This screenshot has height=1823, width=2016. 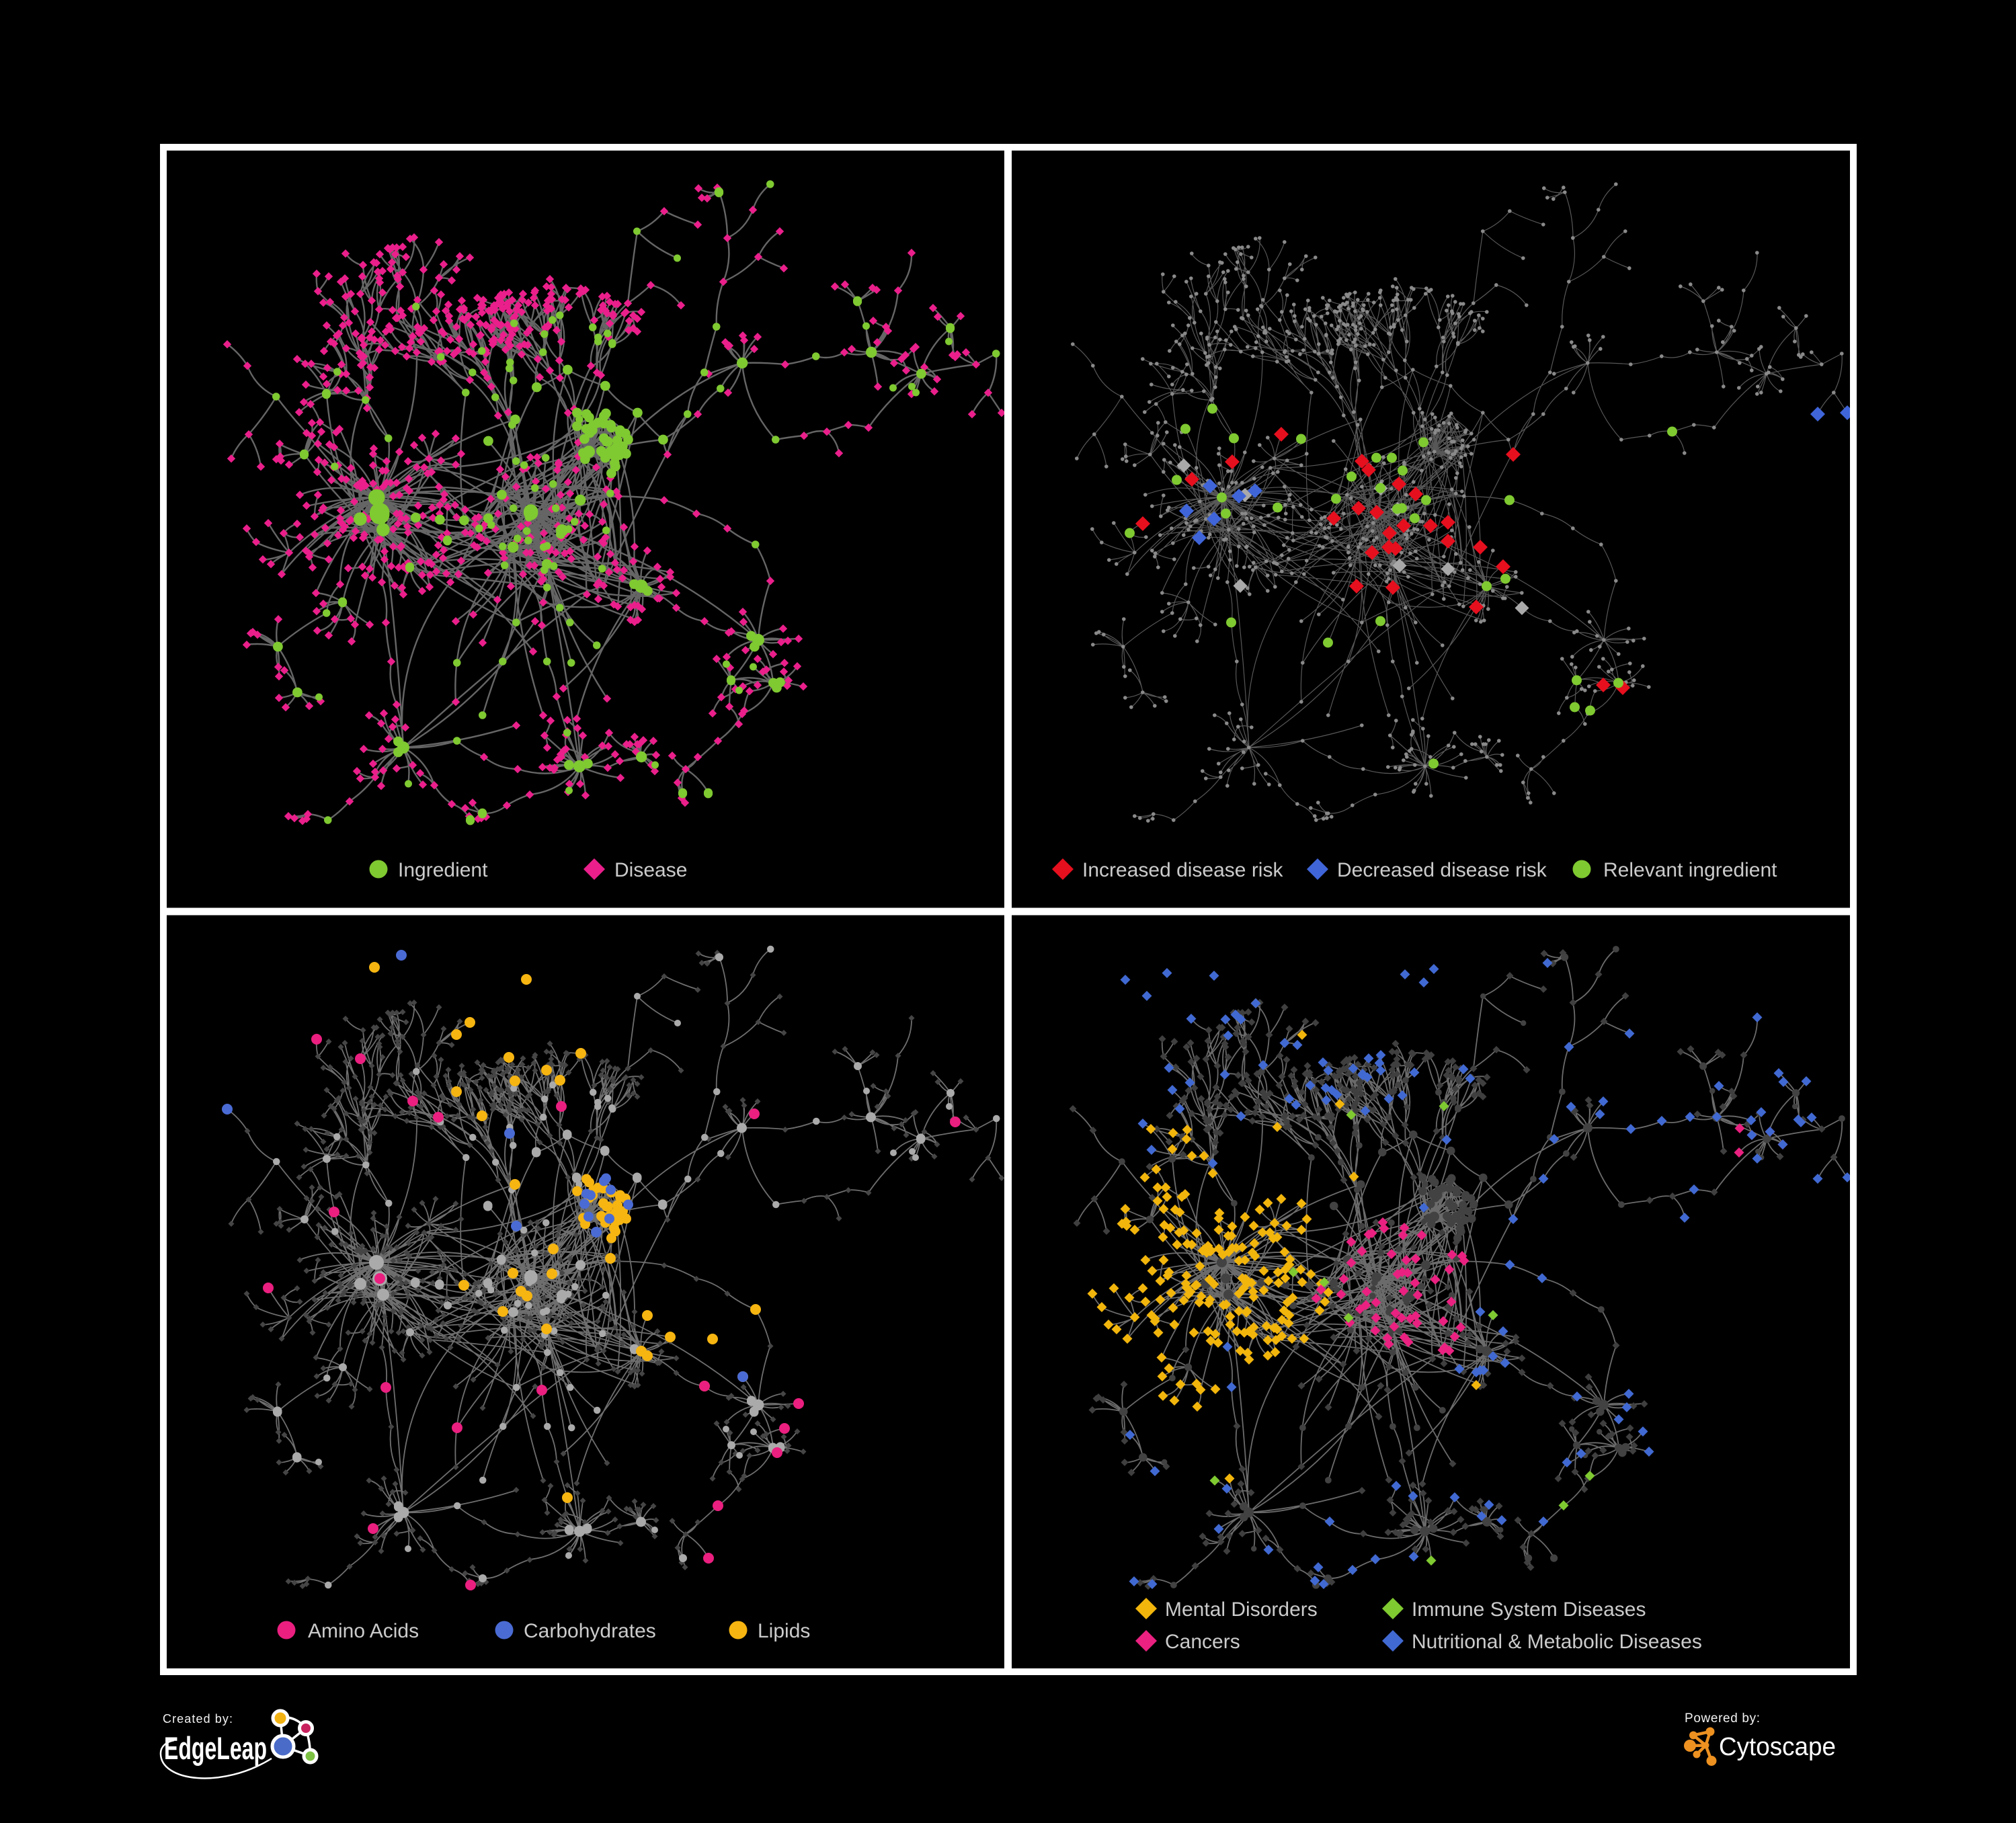 I want to click on svg-text: Powered by:, so click(x=1722, y=1719).